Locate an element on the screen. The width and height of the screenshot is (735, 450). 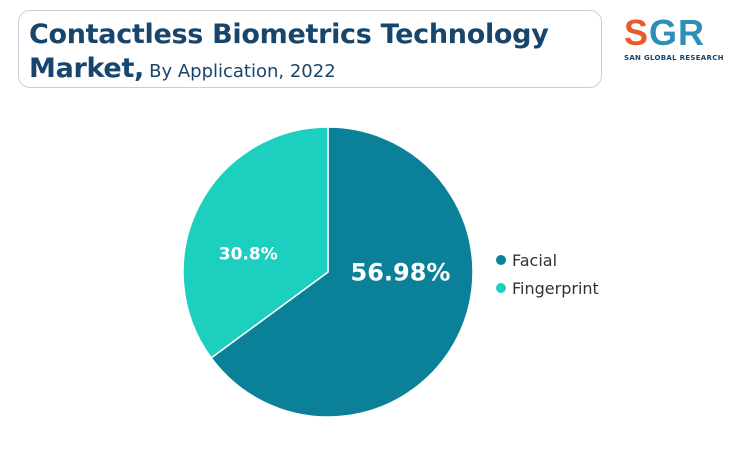
logo-wordmark: SGR is located at coordinates (674, 33).